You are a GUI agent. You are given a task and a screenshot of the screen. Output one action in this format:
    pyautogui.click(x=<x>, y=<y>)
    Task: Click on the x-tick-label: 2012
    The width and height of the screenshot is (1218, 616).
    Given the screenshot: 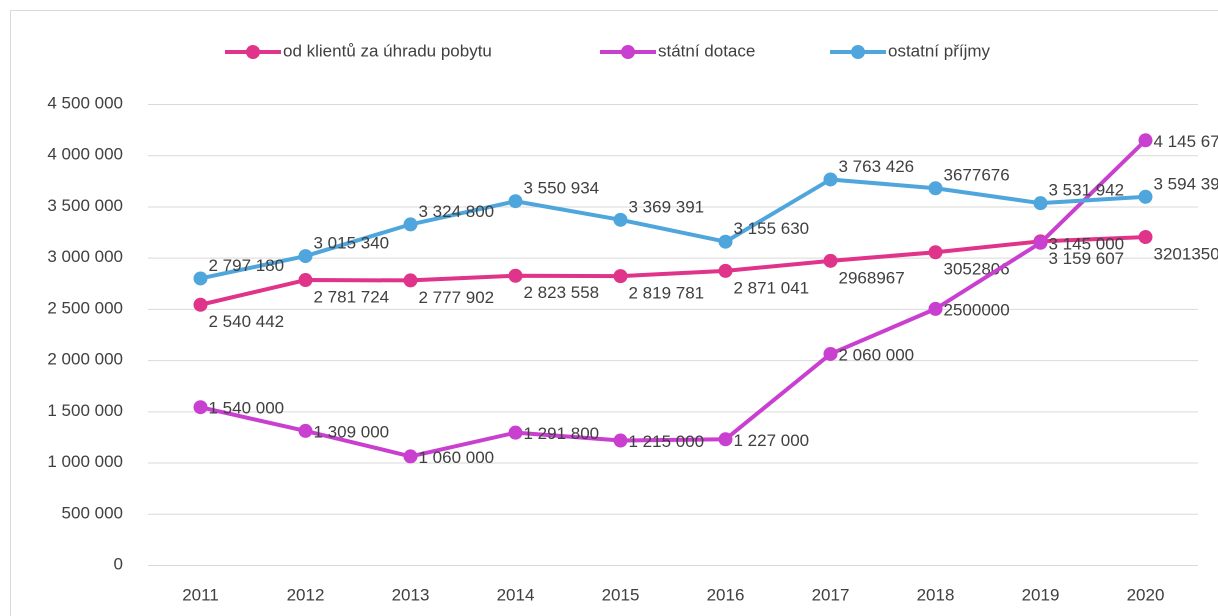 What is the action you would take?
    pyautogui.click(x=306, y=594)
    